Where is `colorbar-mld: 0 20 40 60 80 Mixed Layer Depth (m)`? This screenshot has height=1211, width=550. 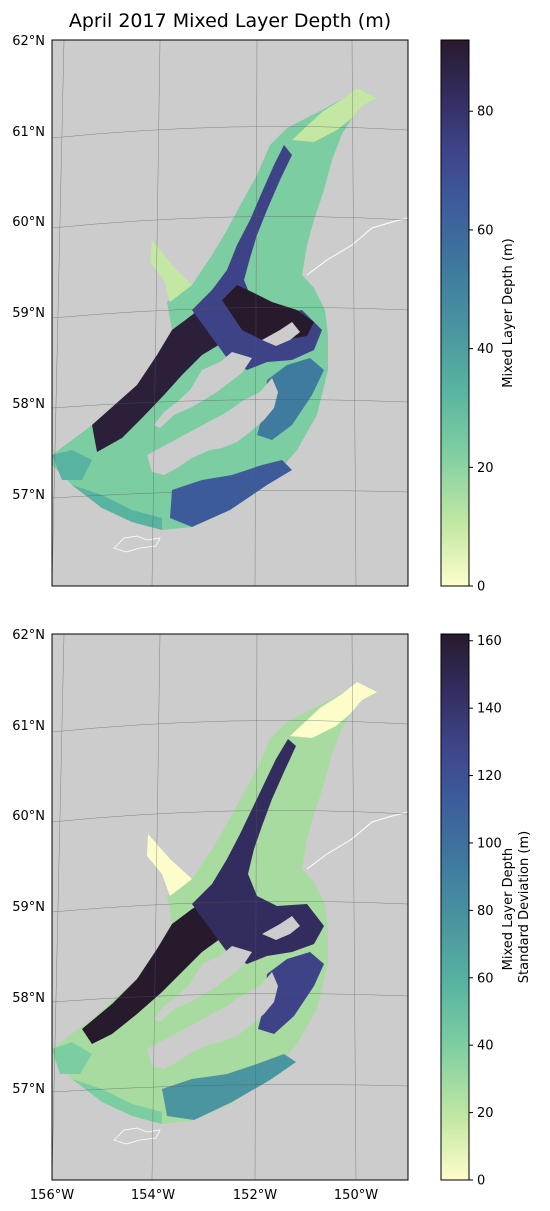
colorbar-mld: 0 20 40 60 80 Mixed Layer Depth (m) is located at coordinates (478, 317).